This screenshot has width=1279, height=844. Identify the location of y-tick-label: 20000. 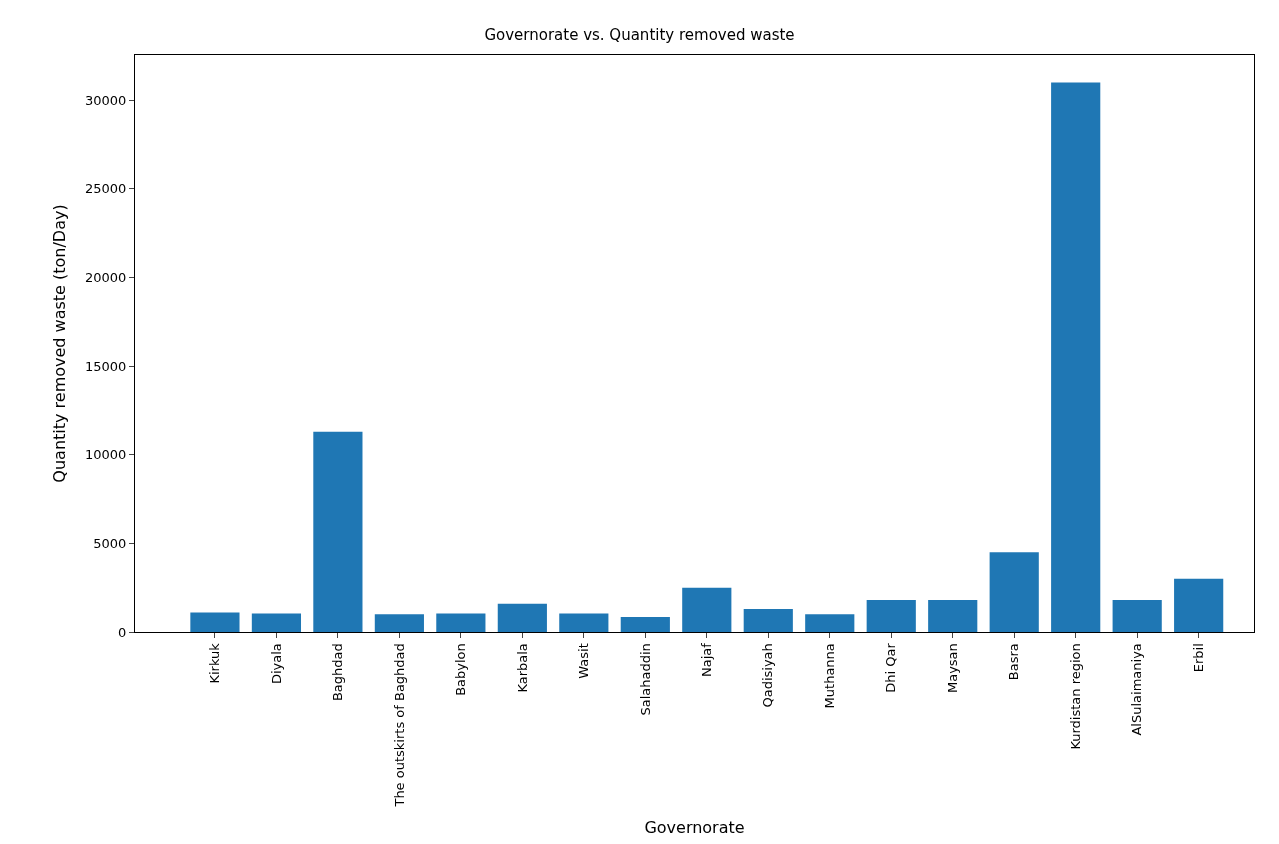
(106, 278).